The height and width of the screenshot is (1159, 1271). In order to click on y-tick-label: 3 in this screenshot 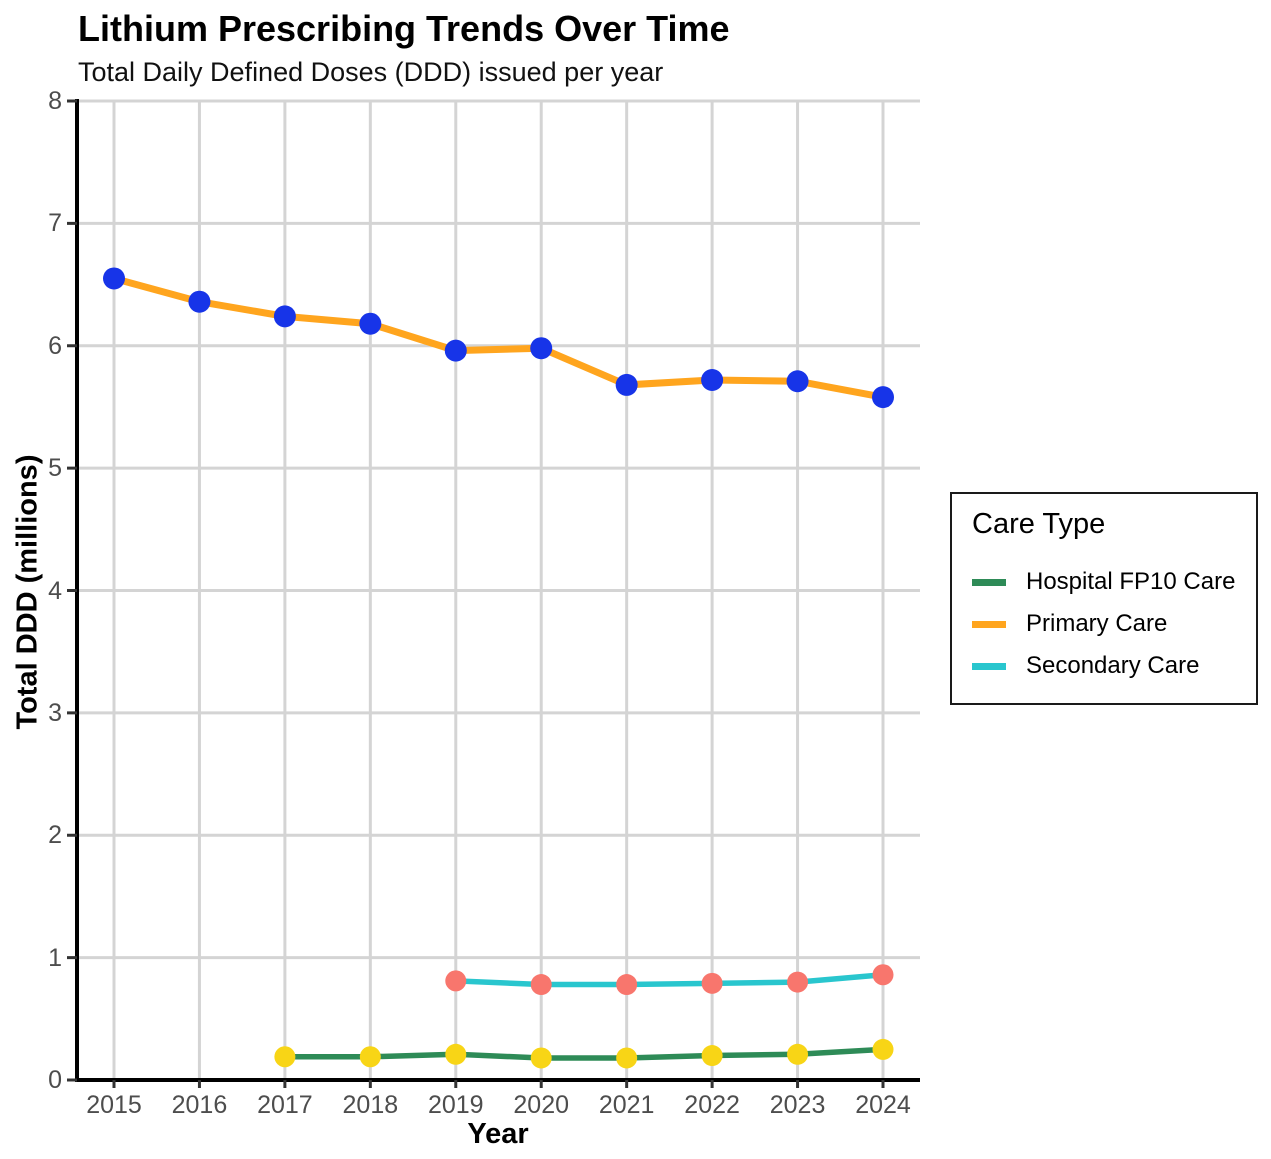, I will do `click(55, 712)`.